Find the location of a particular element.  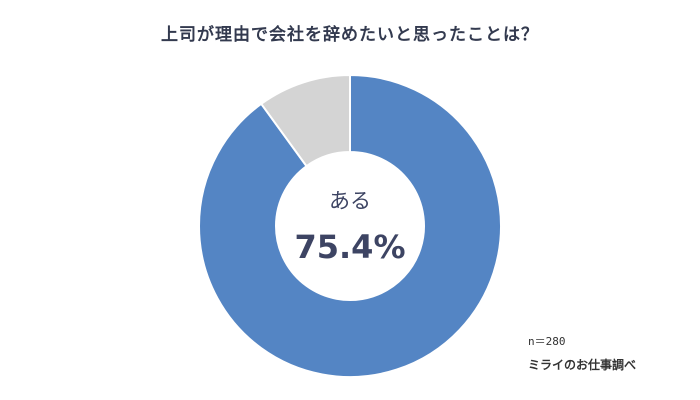

source-label: ミライのお仕事調べ is located at coordinates (582, 365).